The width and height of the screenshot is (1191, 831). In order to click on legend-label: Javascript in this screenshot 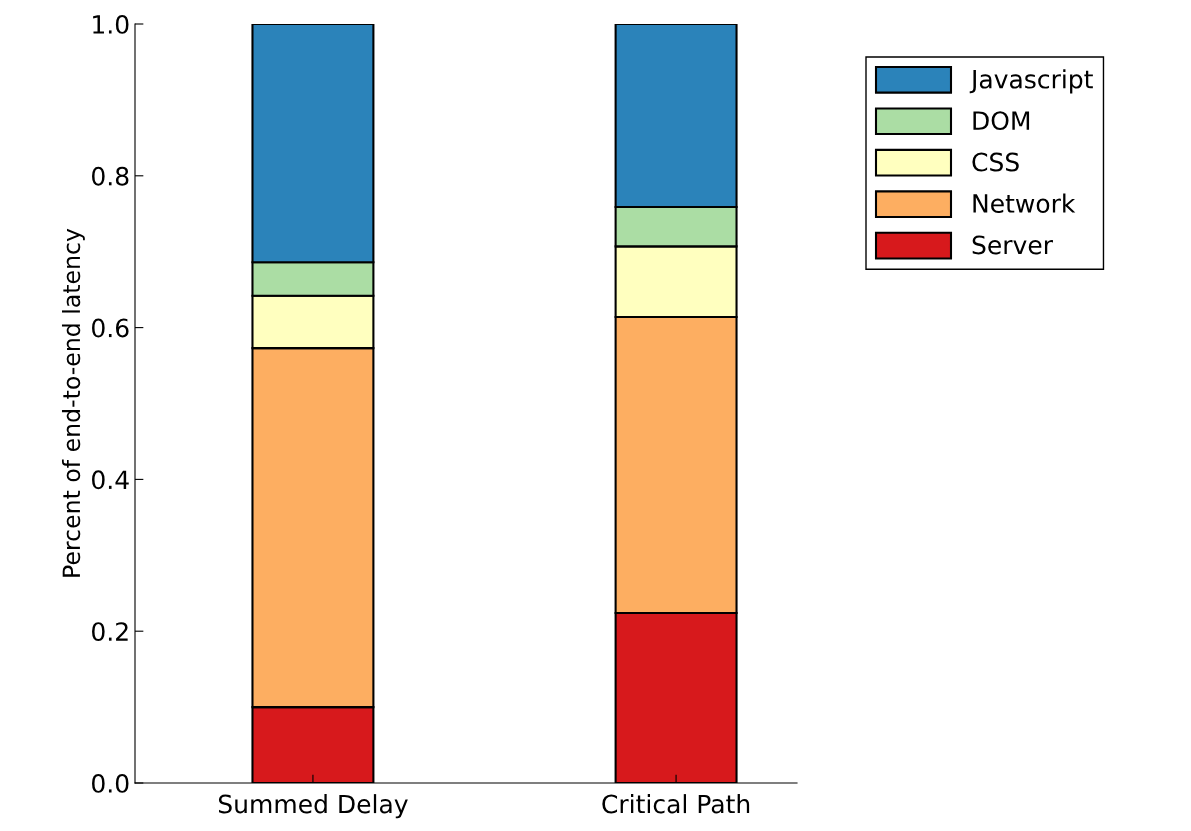, I will do `click(1031, 81)`.